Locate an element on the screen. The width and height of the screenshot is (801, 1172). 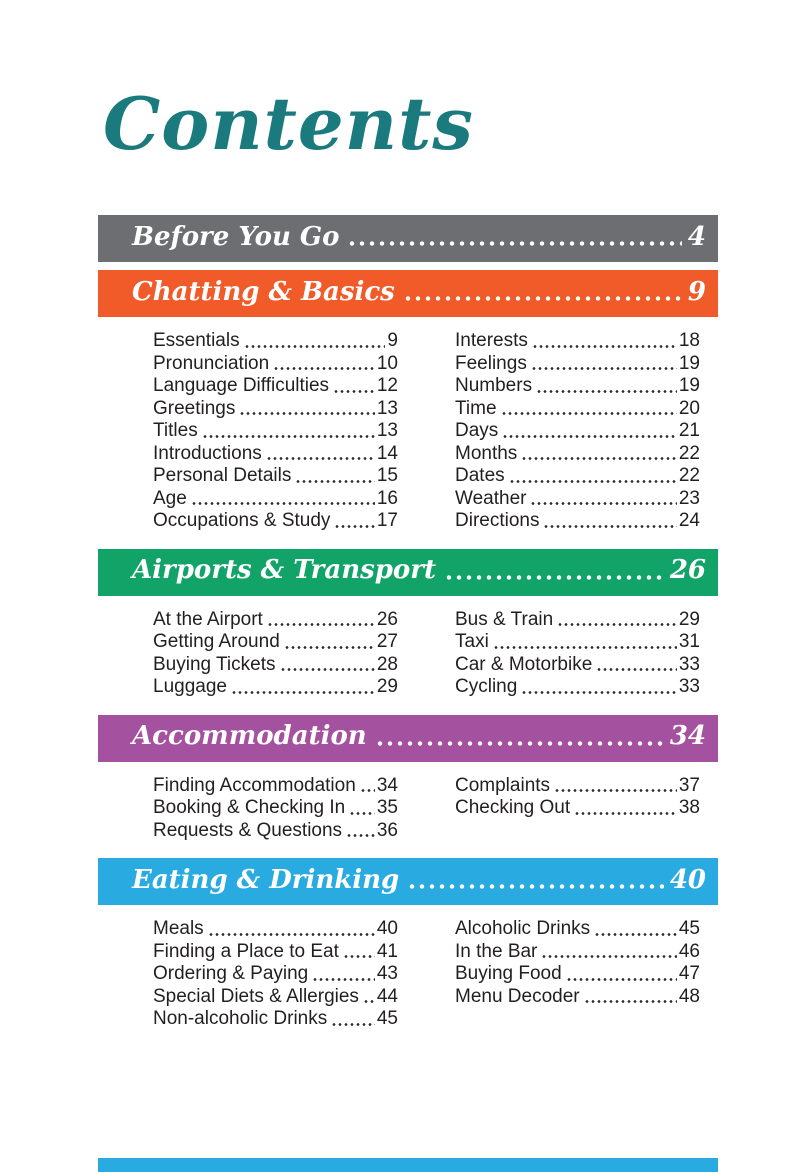
toc-entry-label: Feelings is located at coordinates (491, 363).